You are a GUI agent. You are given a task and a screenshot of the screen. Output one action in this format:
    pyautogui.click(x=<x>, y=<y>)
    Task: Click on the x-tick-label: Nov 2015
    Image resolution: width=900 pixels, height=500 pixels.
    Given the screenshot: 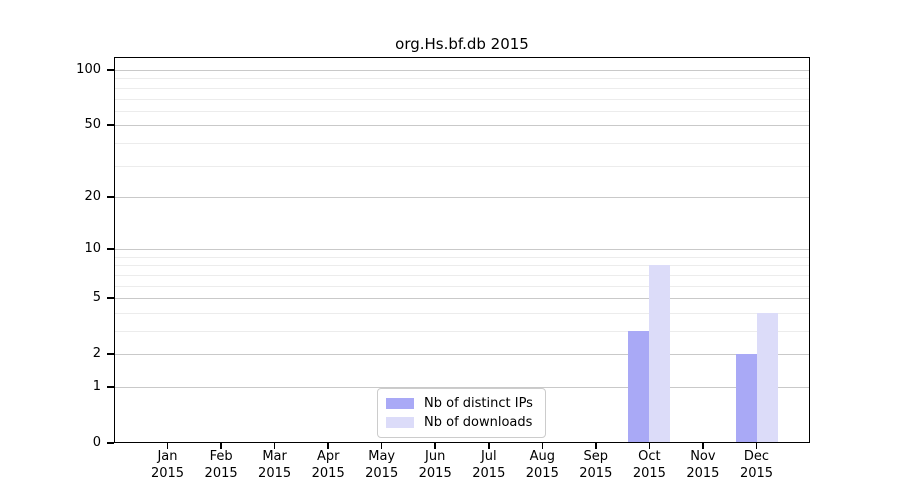 What is the action you would take?
    pyautogui.click(x=703, y=465)
    